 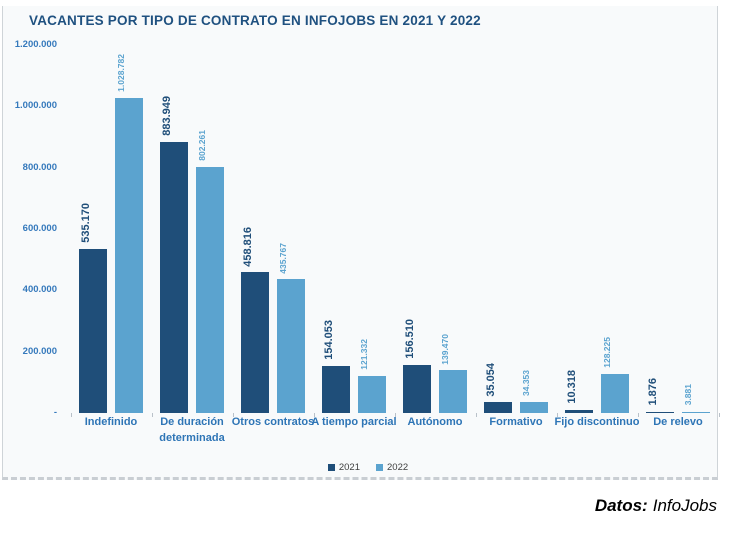 I want to click on y-tick-label: 600.000, so click(x=39, y=228).